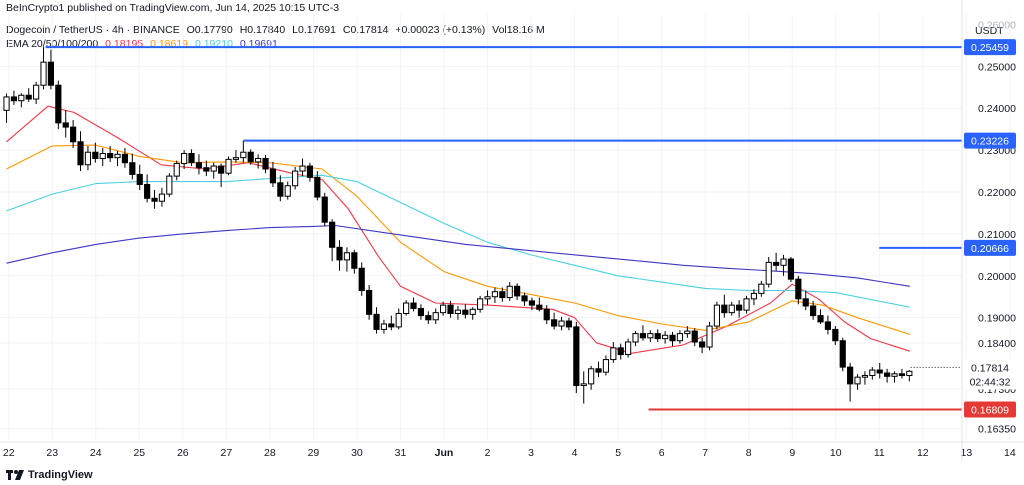 The height and width of the screenshot is (485, 1024). What do you see at coordinates (440, 30) in the screenshot?
I see `change-value: +0.00023 (+0.13%)` at bounding box center [440, 30].